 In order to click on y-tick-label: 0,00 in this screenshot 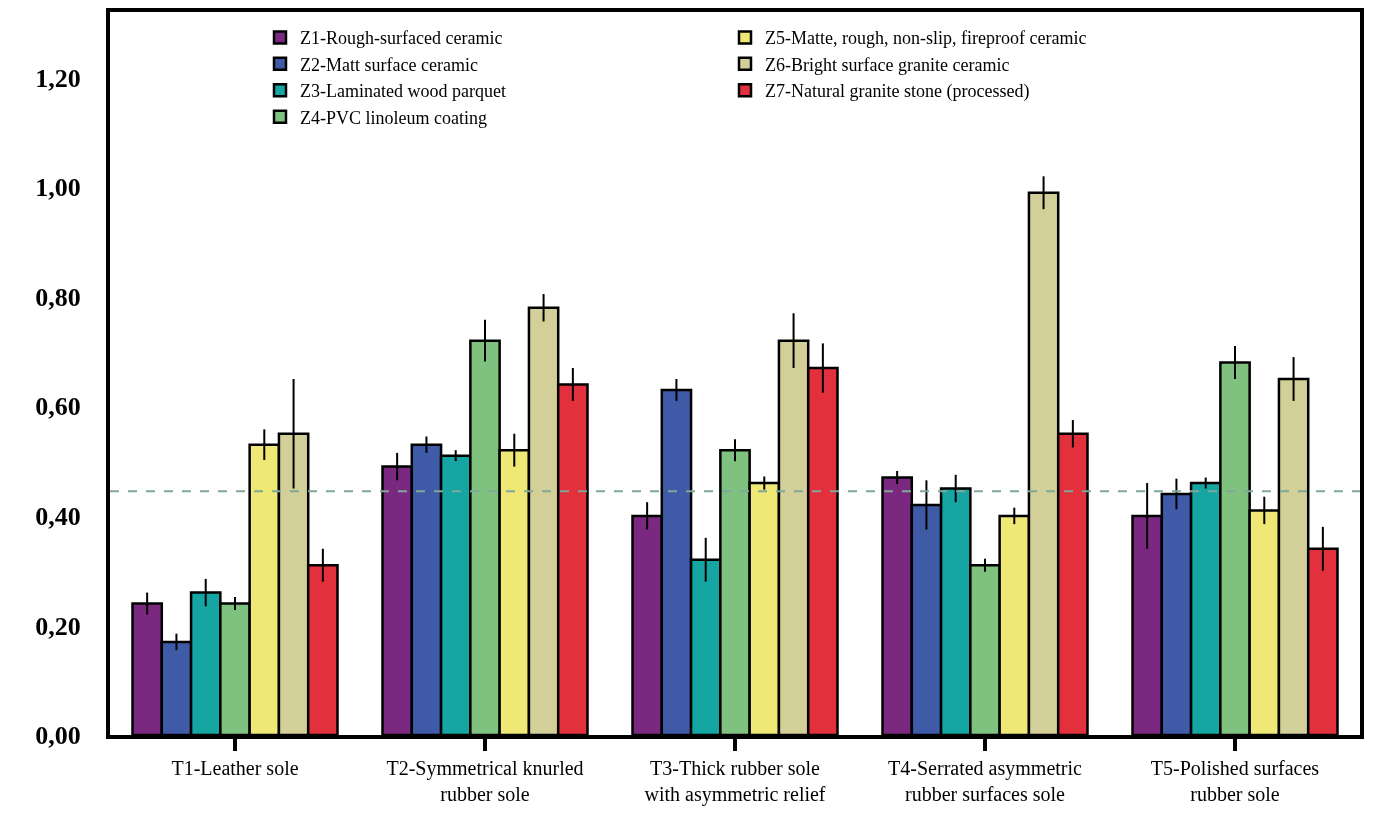, I will do `click(58, 736)`.